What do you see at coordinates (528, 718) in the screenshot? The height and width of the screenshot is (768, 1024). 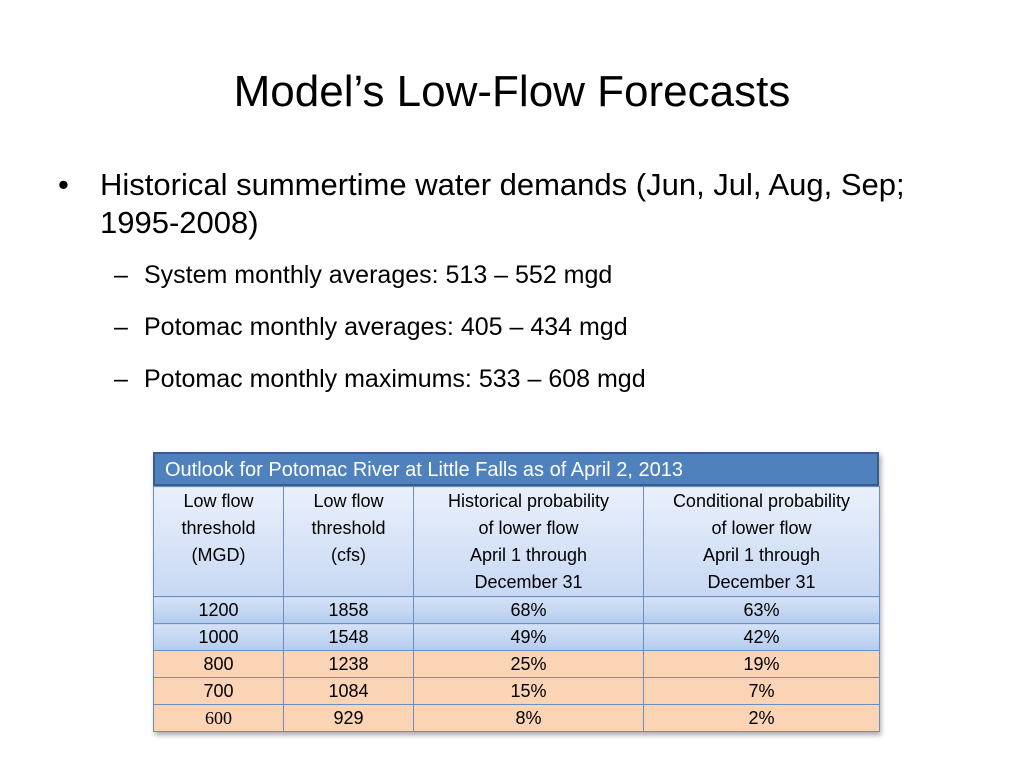 I see `cell-historical: 8%` at bounding box center [528, 718].